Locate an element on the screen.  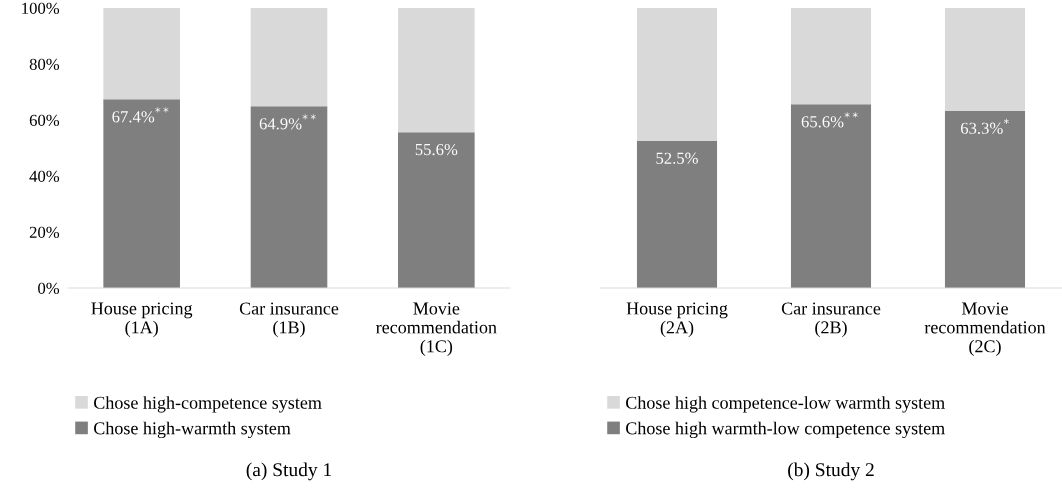
text: (b) Study 2 is located at coordinates (831, 471).